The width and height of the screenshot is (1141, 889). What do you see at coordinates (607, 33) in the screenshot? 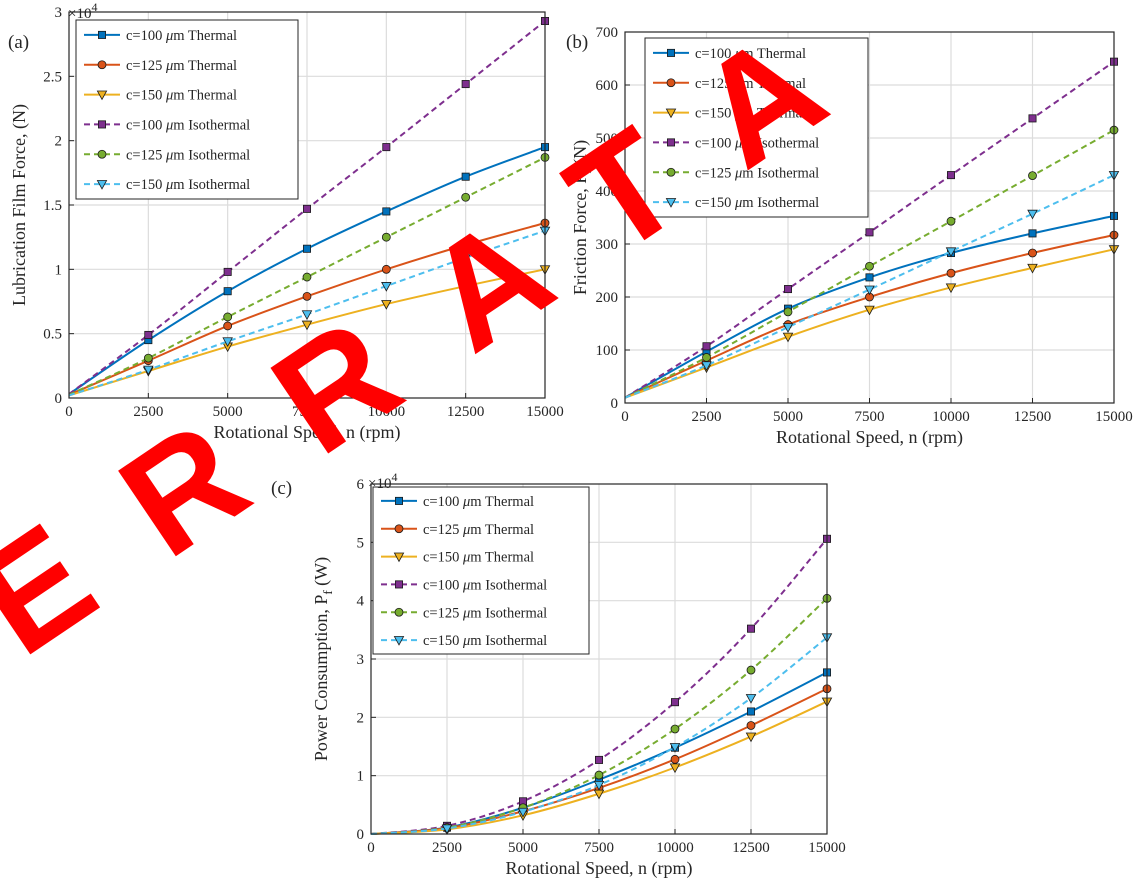
I see `y-tick-label: 700` at bounding box center [607, 33].